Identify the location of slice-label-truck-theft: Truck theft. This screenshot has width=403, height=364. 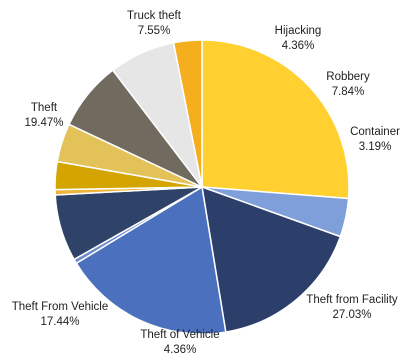
(154, 16).